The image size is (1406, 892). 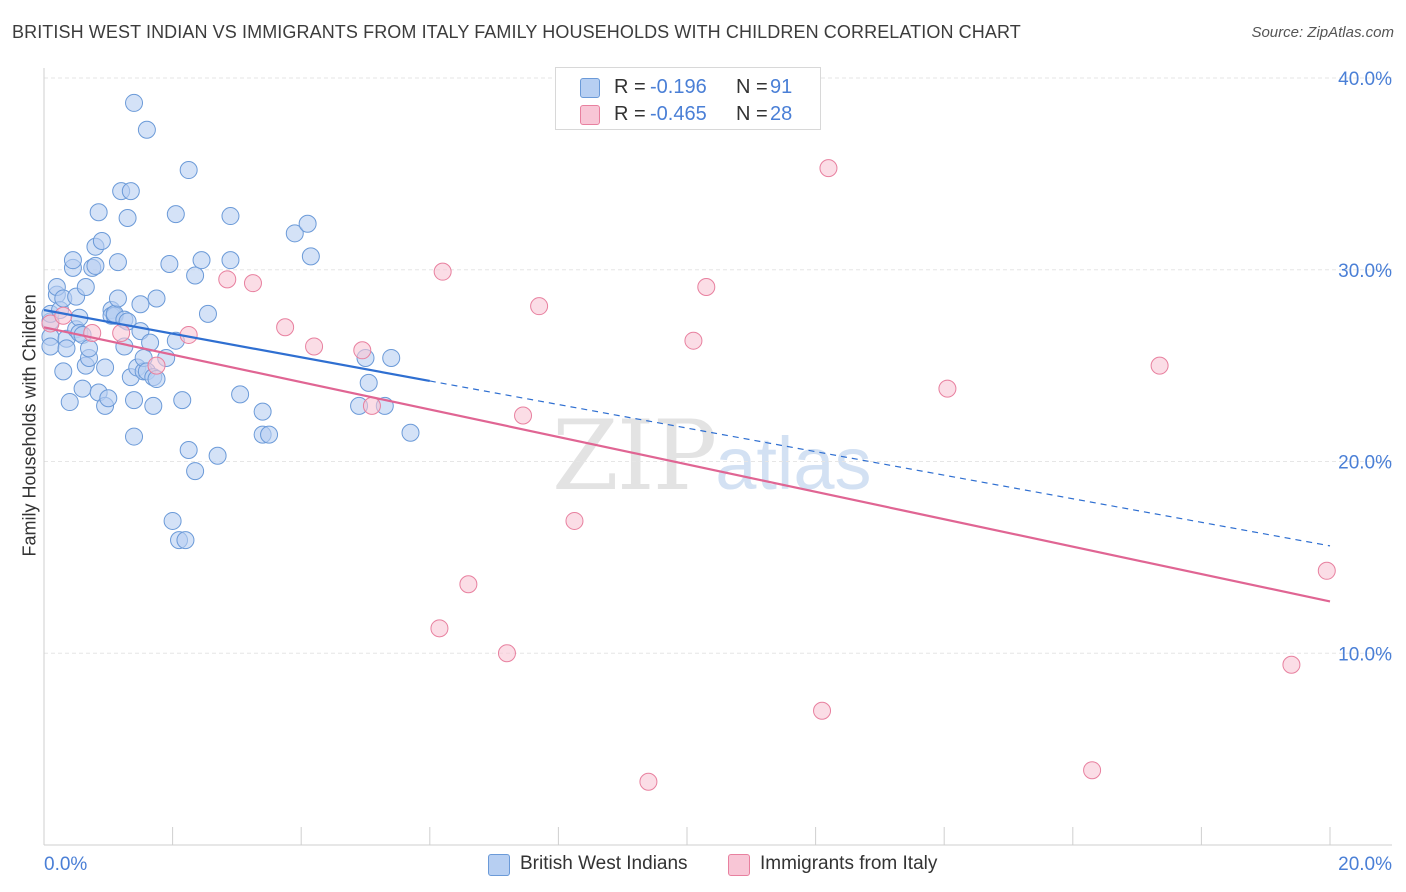 I want to click on legend-label: Immigrants from Italy, so click(x=849, y=863).